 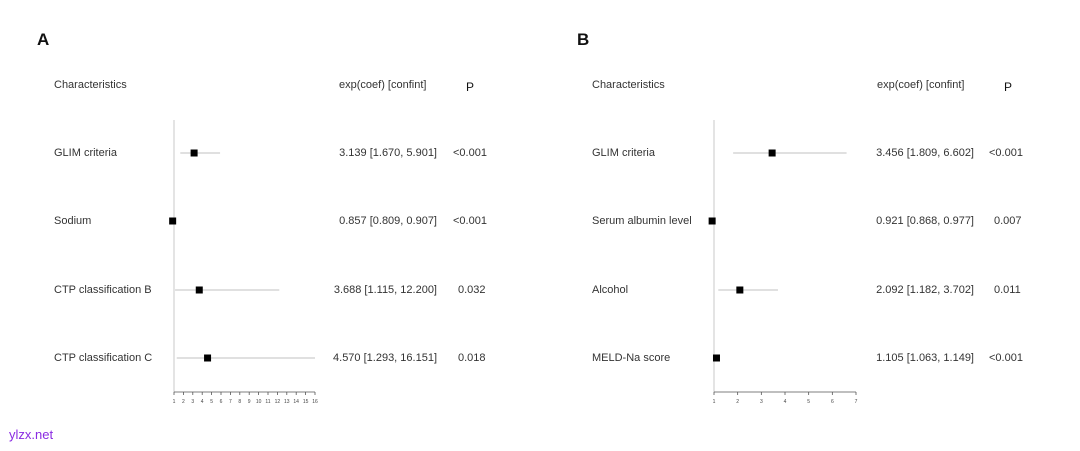 I want to click on panel-b-row-label: MELD-Na score, so click(x=631, y=358).